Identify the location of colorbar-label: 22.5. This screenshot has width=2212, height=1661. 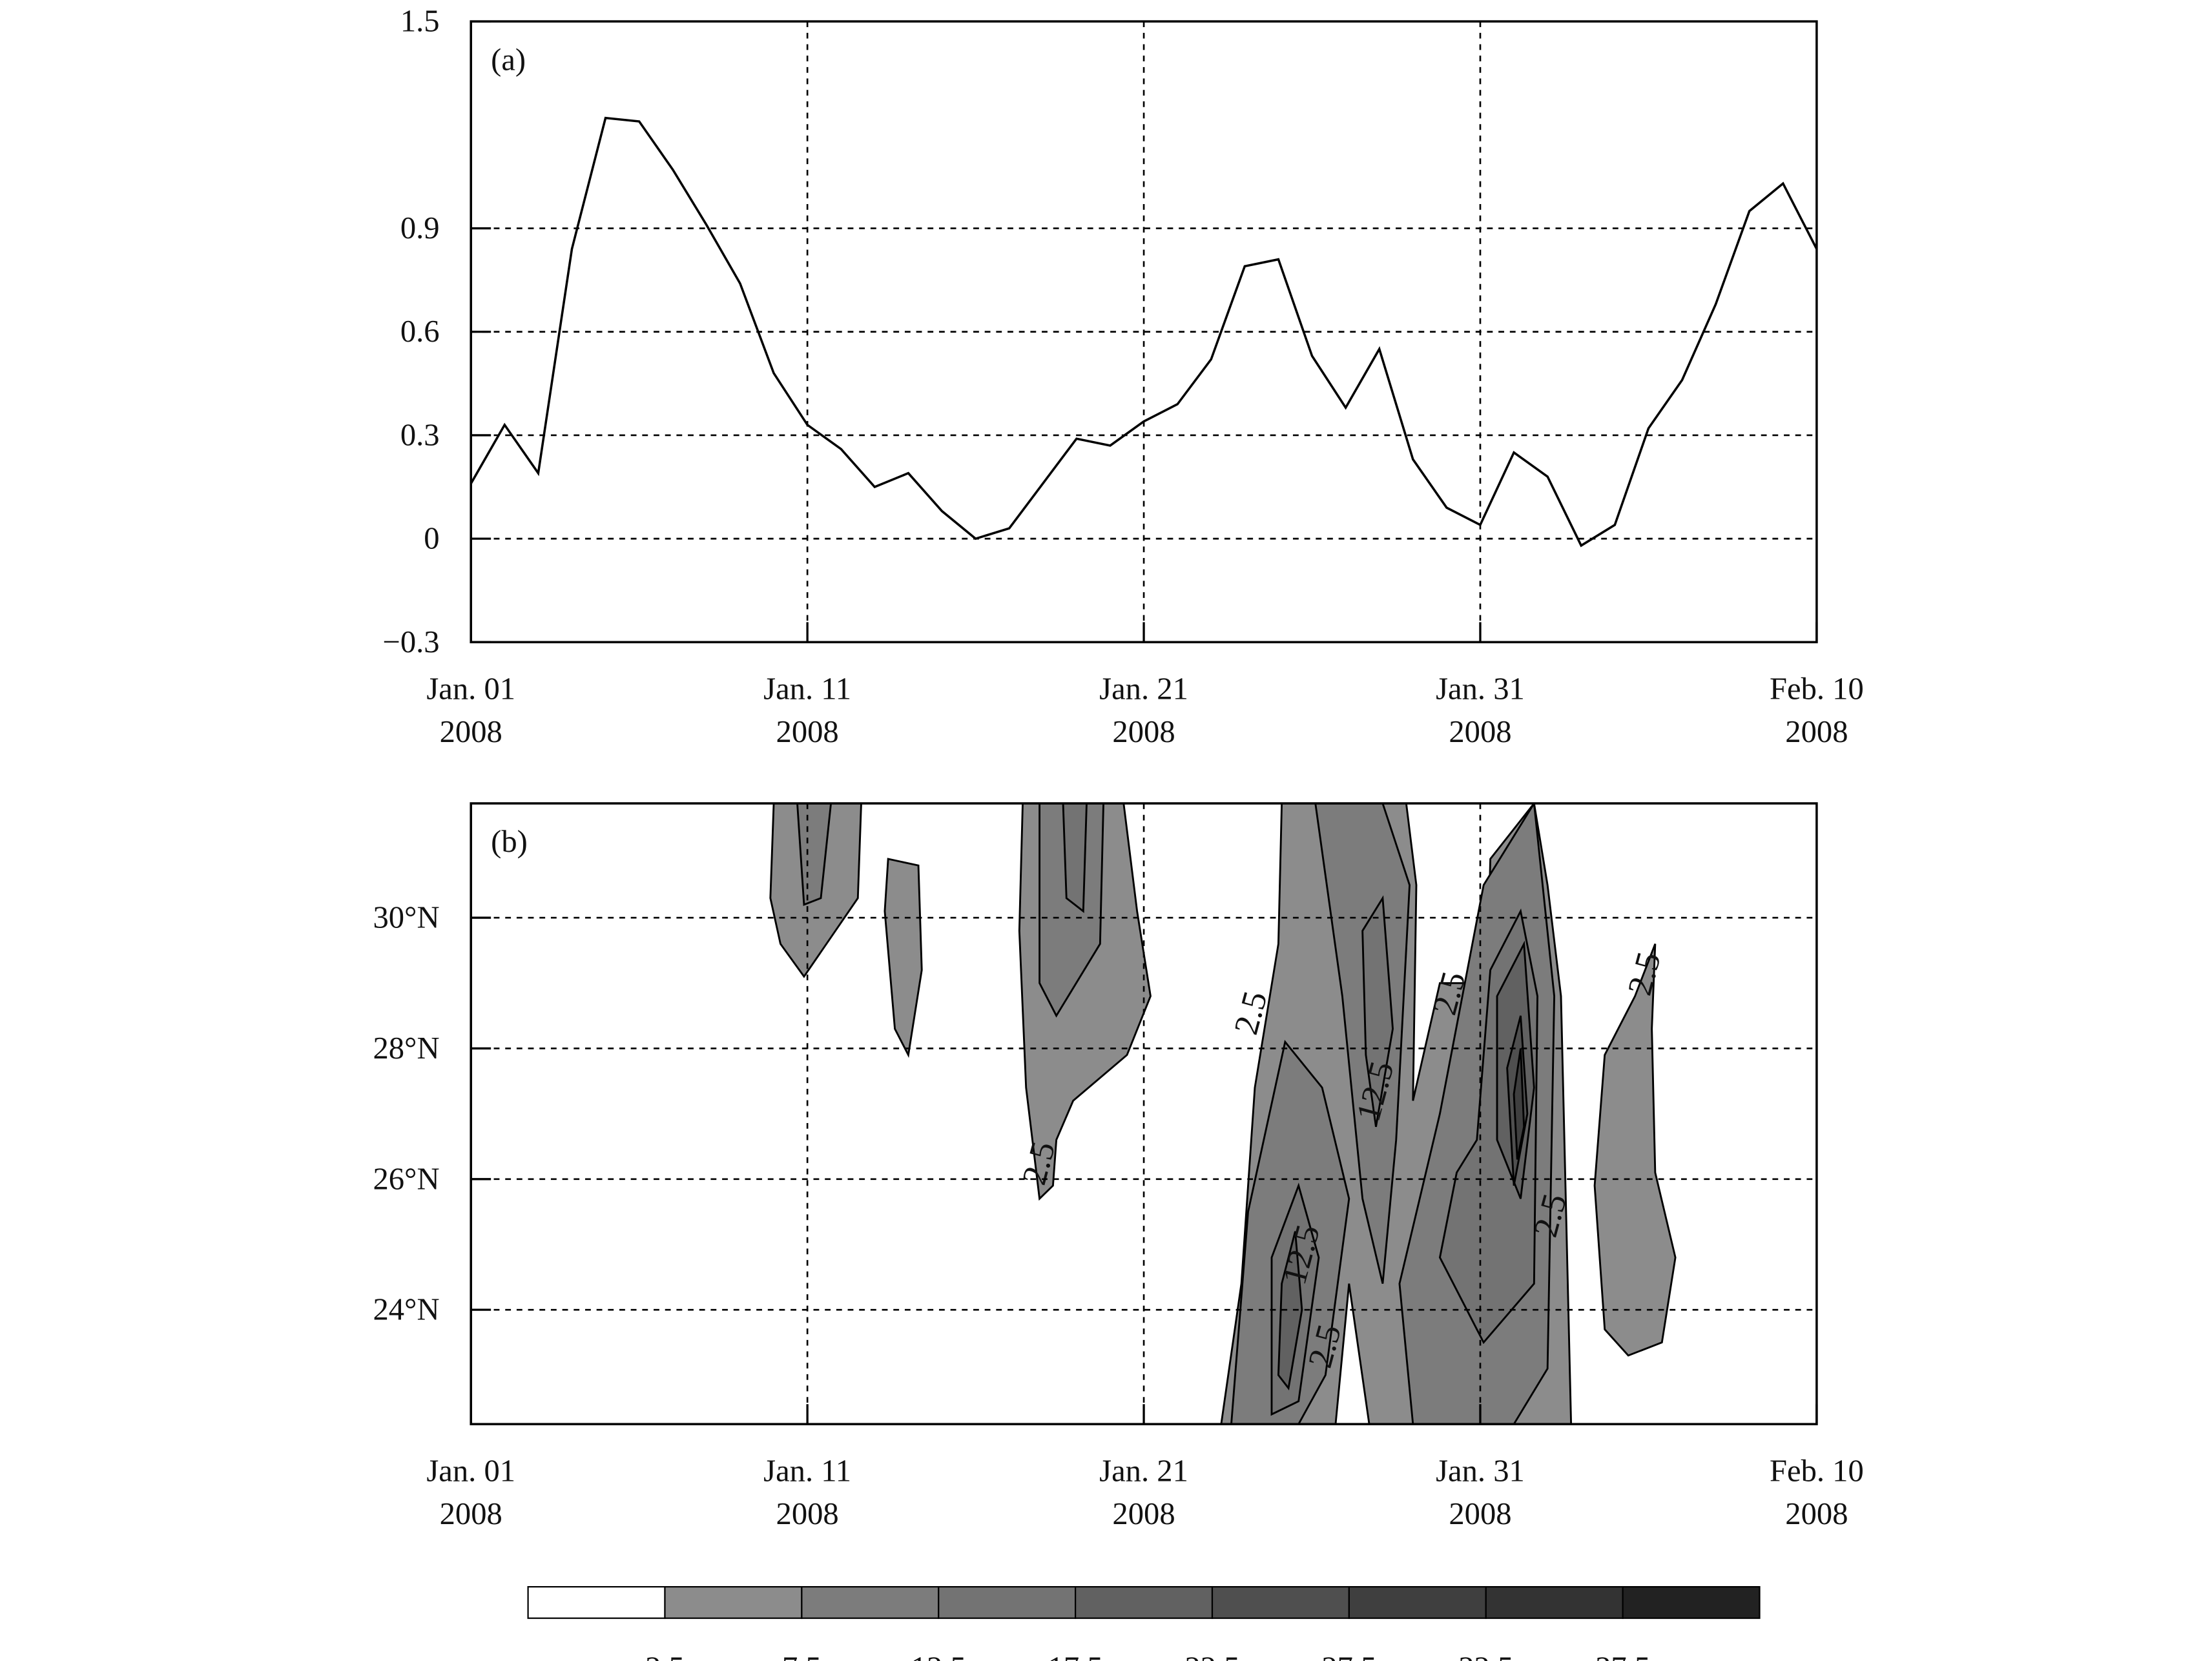
(1211, 1656).